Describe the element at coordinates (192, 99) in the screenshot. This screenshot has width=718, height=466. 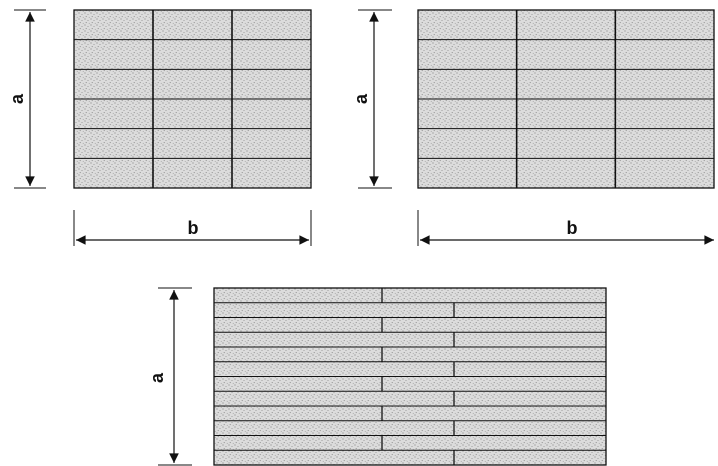
I see `brick-grid` at that location.